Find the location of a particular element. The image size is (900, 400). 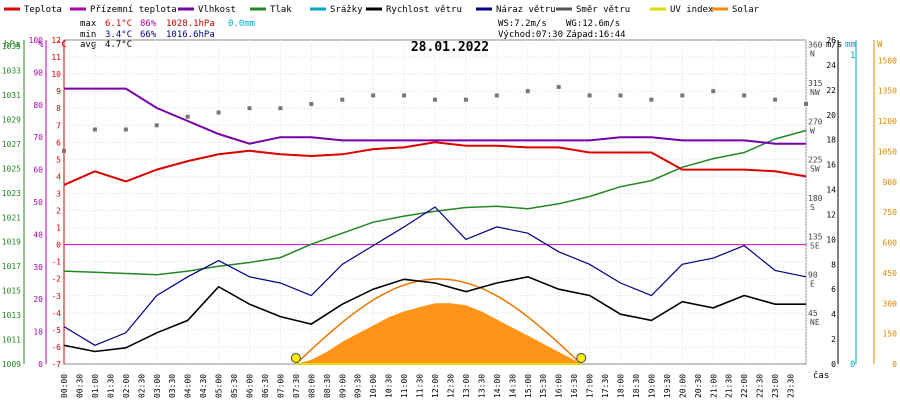

dir-axis-label: NW is located at coordinates (815, 92).